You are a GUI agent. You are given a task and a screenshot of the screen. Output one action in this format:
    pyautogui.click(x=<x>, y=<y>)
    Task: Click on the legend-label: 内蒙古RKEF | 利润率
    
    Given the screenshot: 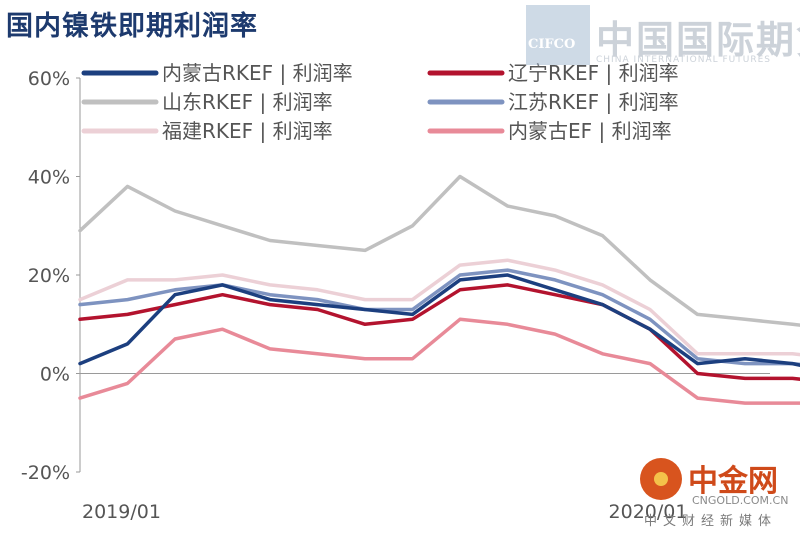 What is the action you would take?
    pyautogui.click(x=257, y=73)
    